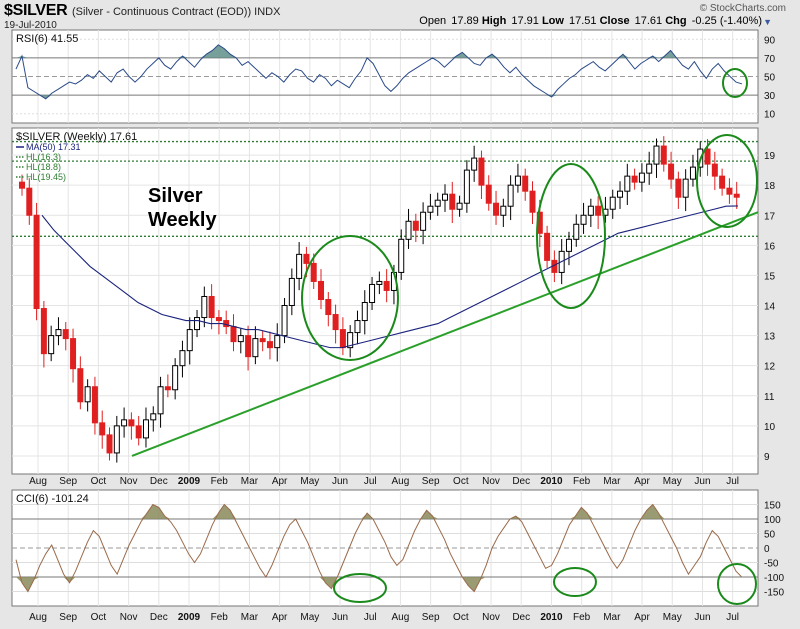 Image resolution: width=800 pixels, height=629 pixels. Describe the element at coordinates (770, 59) in the screenshot. I see `rsi-tick-label: 70` at that location.